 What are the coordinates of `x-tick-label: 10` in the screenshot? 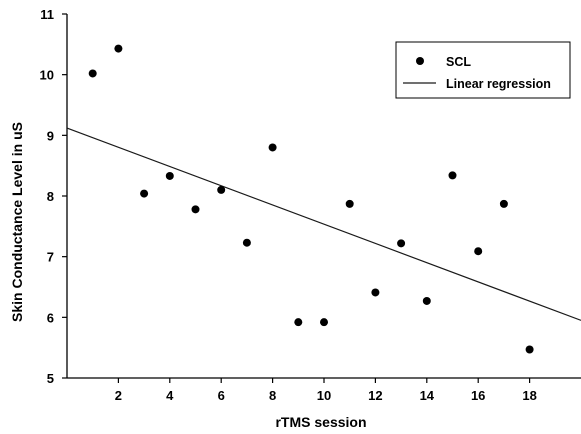 It's located at (324, 395).